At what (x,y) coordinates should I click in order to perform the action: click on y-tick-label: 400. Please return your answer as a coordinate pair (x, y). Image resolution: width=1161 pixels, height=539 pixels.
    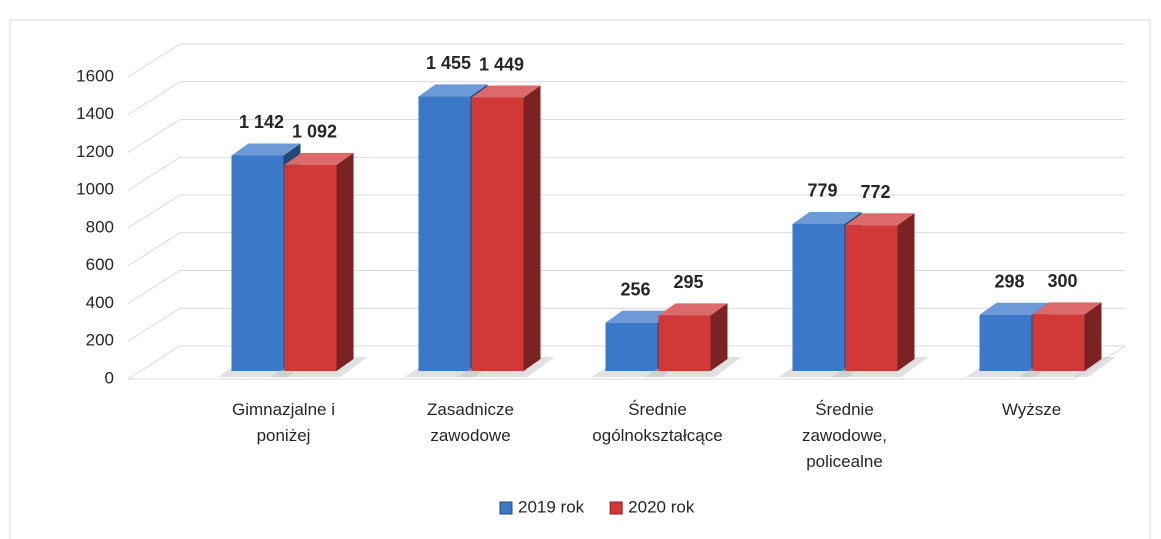
    Looking at the image, I should click on (100, 302).